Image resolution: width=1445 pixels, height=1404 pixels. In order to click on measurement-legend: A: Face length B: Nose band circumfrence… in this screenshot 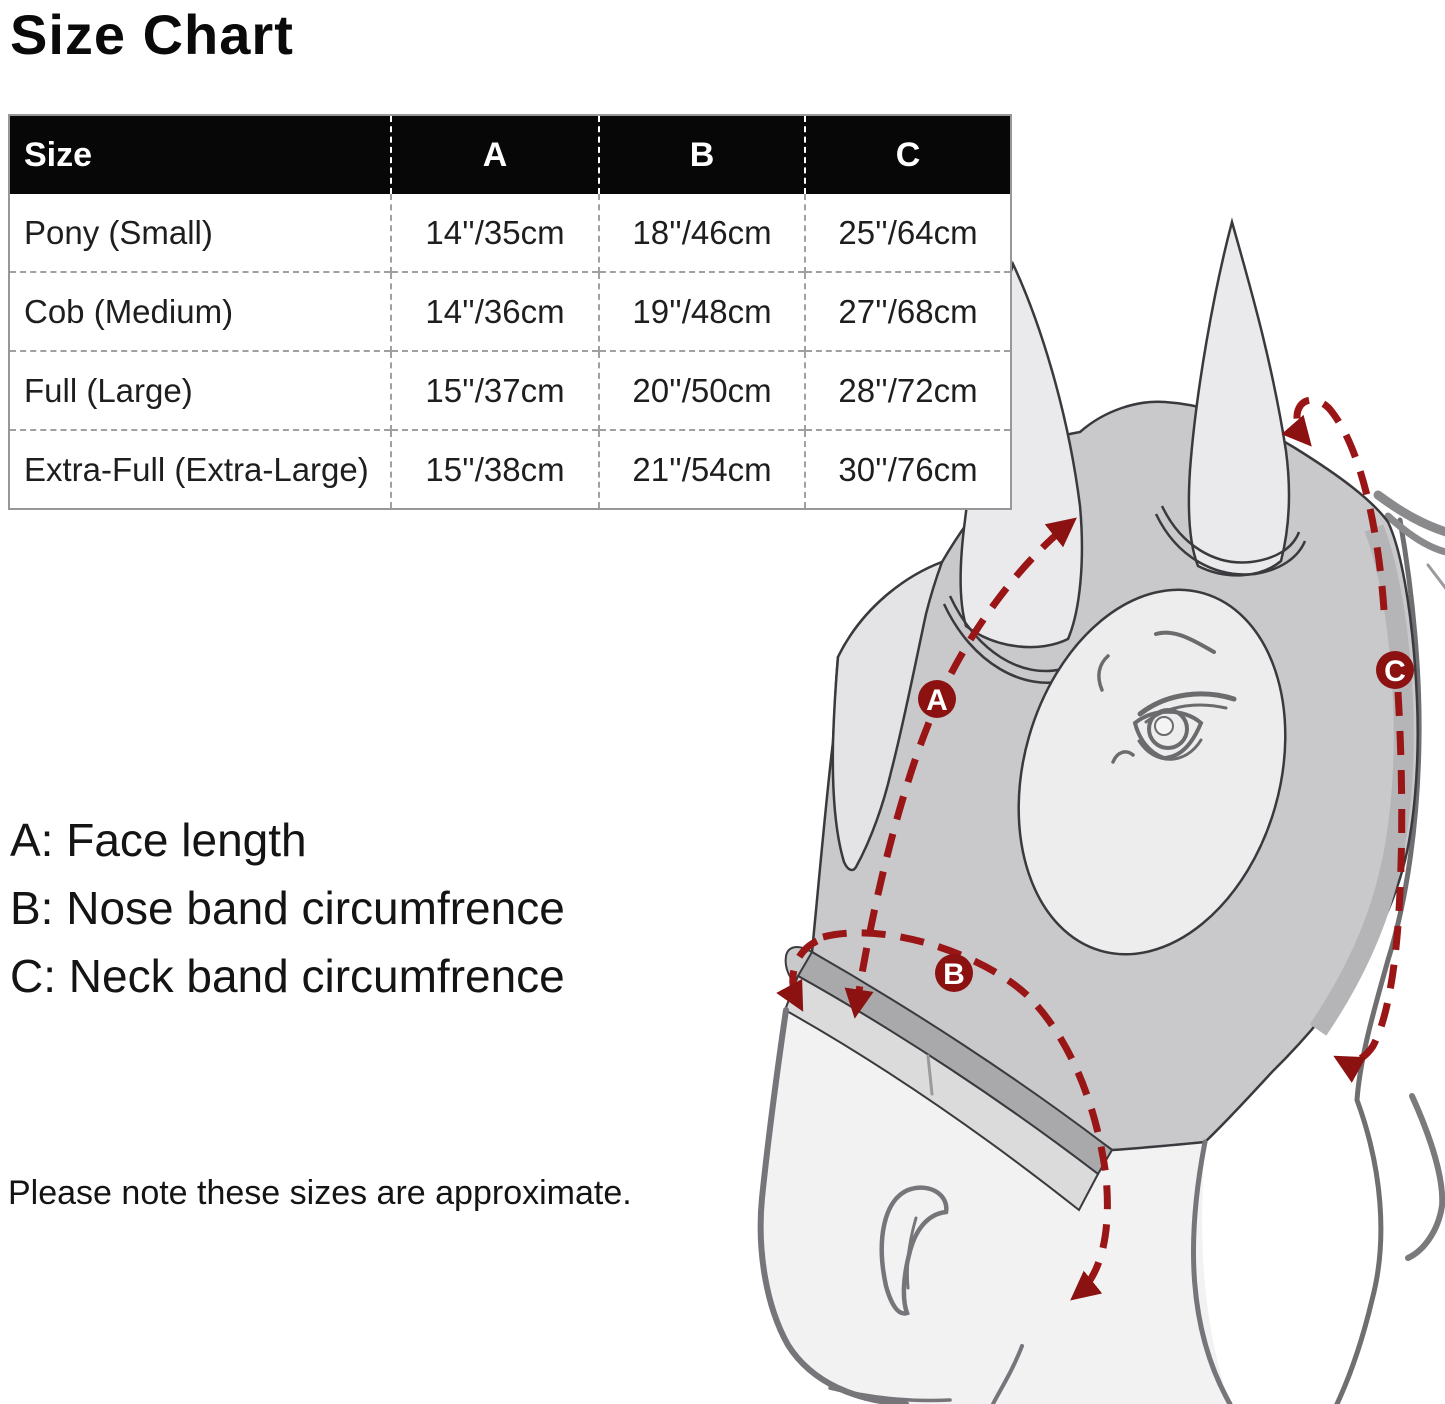, I will do `click(287, 908)`.